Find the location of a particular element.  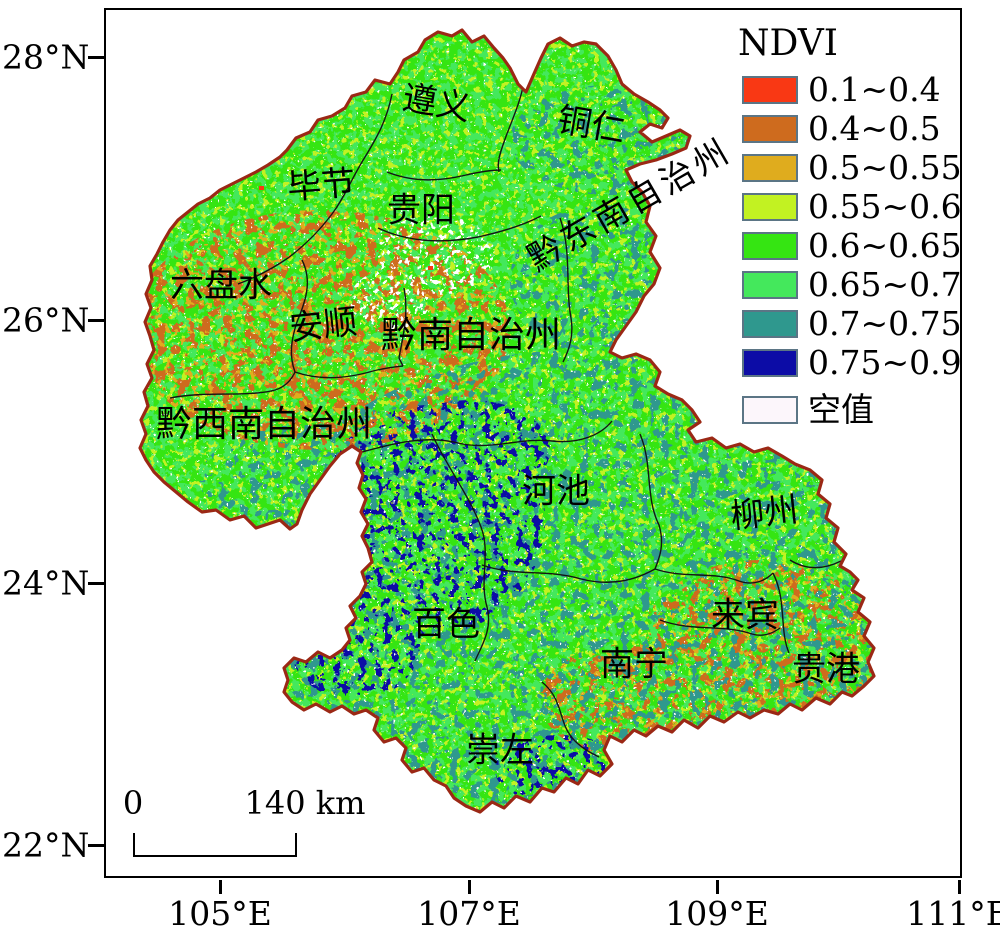

region-label-nanning: 南宁 is located at coordinates (634, 664).